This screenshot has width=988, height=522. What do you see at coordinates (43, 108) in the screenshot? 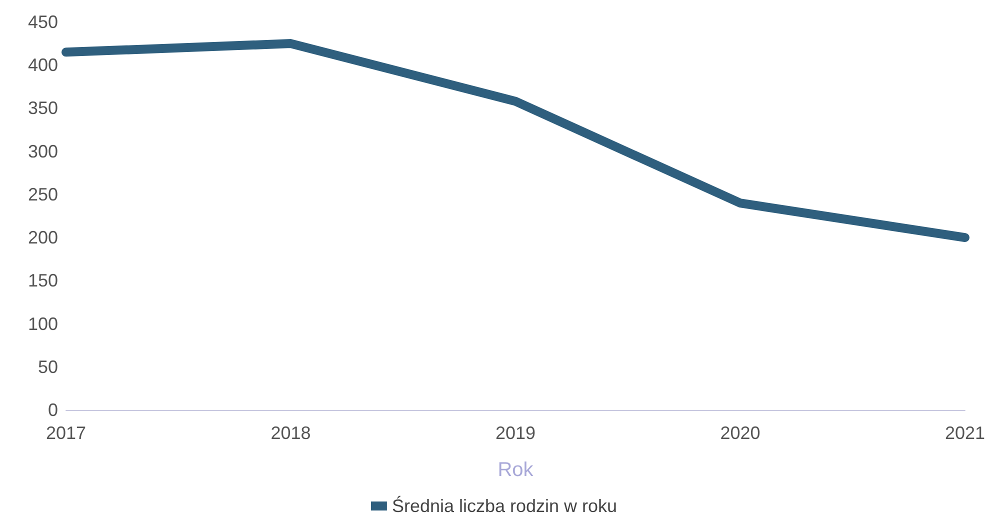
I see `y-tick-label: 350` at bounding box center [43, 108].